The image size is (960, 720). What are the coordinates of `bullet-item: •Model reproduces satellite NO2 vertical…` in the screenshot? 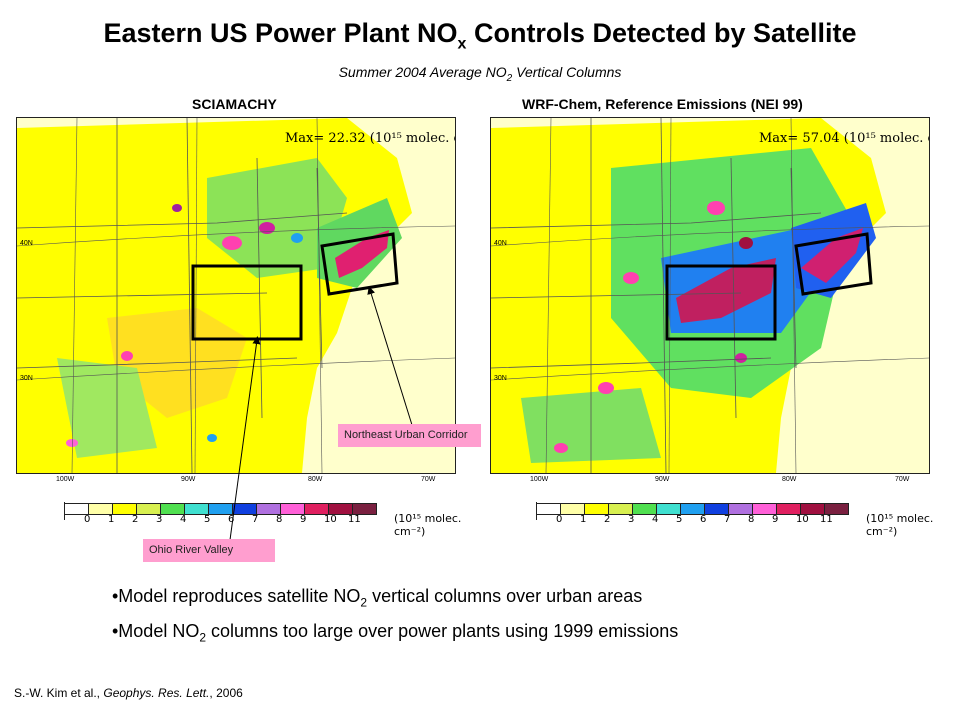 It's located at (377, 598).